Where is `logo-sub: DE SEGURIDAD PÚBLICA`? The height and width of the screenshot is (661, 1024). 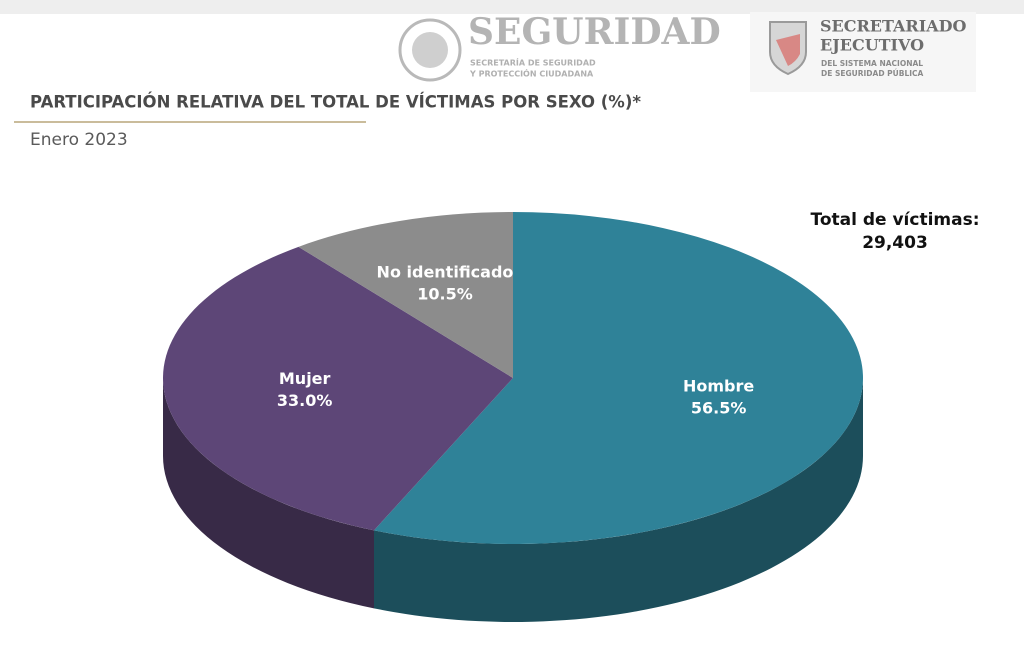
logo-sub: DE SEGURIDAD PÚBLICA is located at coordinates (872, 73).